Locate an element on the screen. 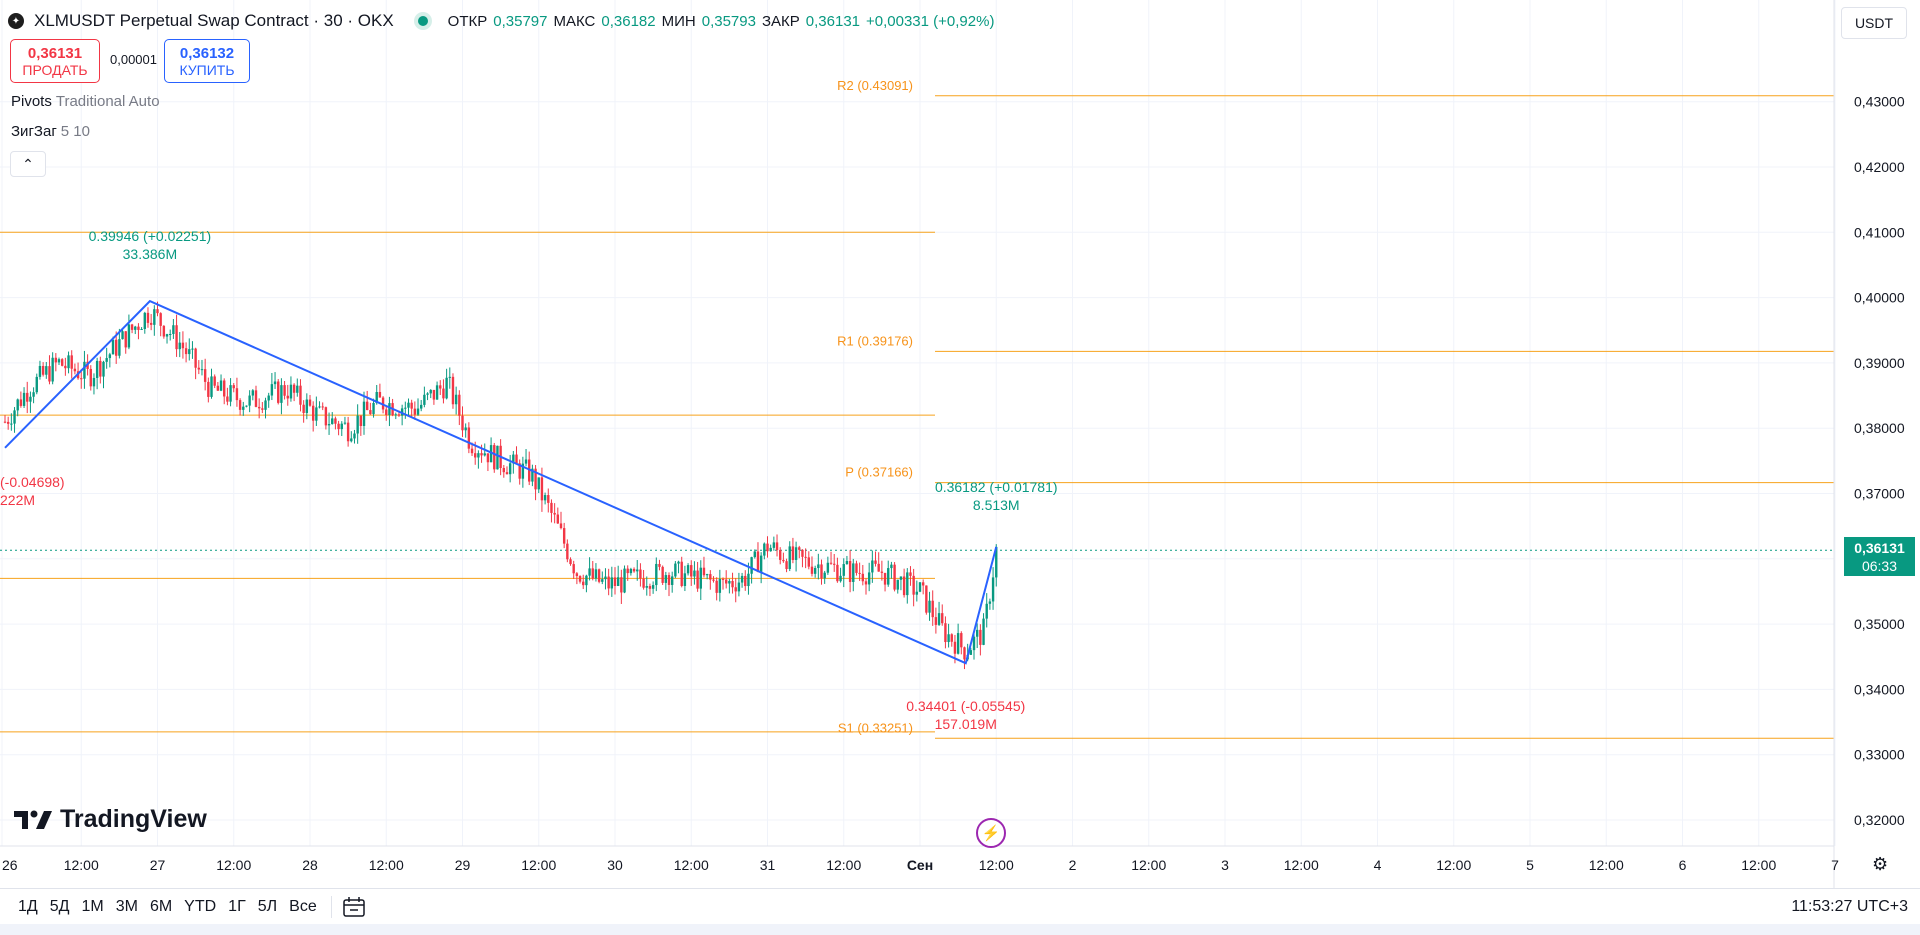  price-tick-label: 0,43000 is located at coordinates (1879, 102).